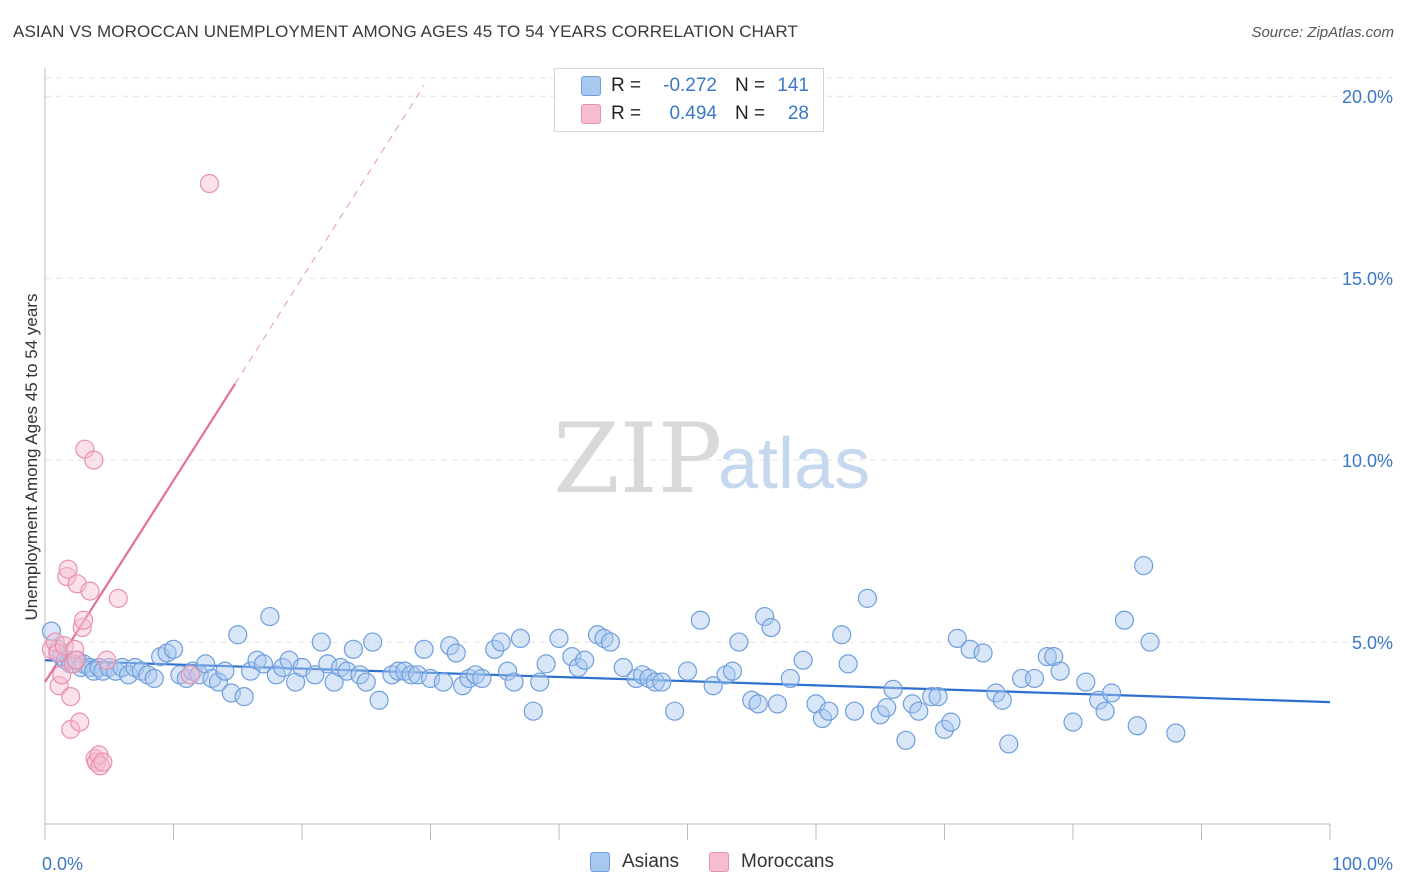 The width and height of the screenshot is (1406, 892). What do you see at coordinates (1367, 461) in the screenshot?
I see `y-tick-label: 10.0%` at bounding box center [1367, 461].